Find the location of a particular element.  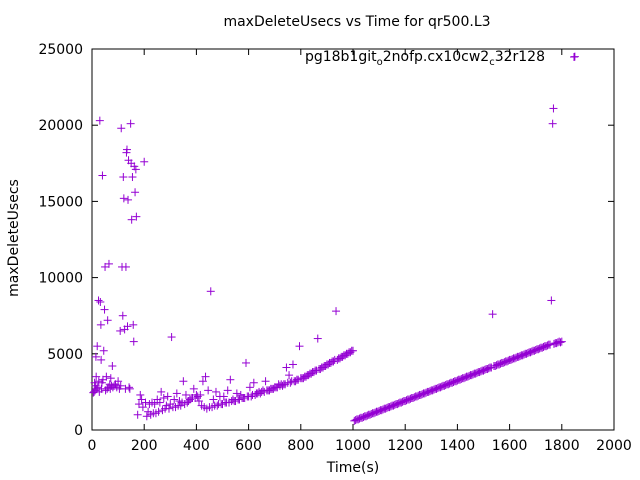

y-tick-label: 5000 is located at coordinates (65, 355).